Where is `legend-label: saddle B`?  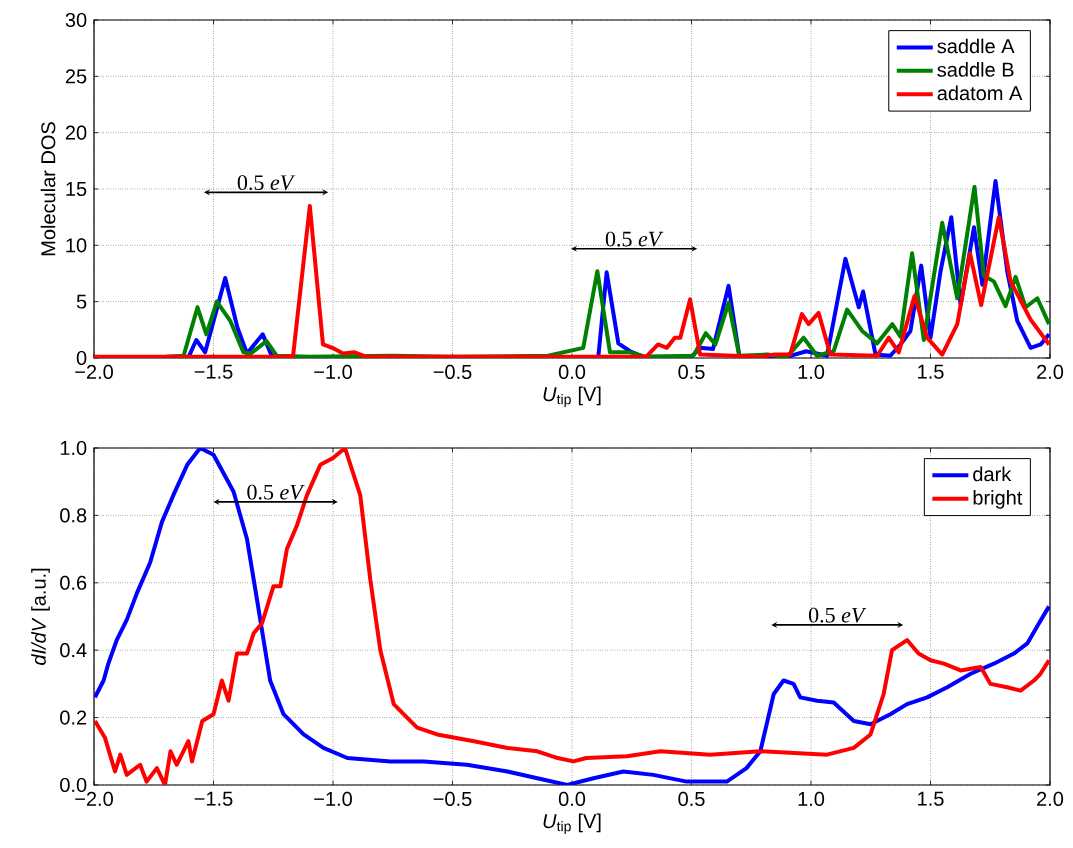 legend-label: saddle B is located at coordinates (975, 69).